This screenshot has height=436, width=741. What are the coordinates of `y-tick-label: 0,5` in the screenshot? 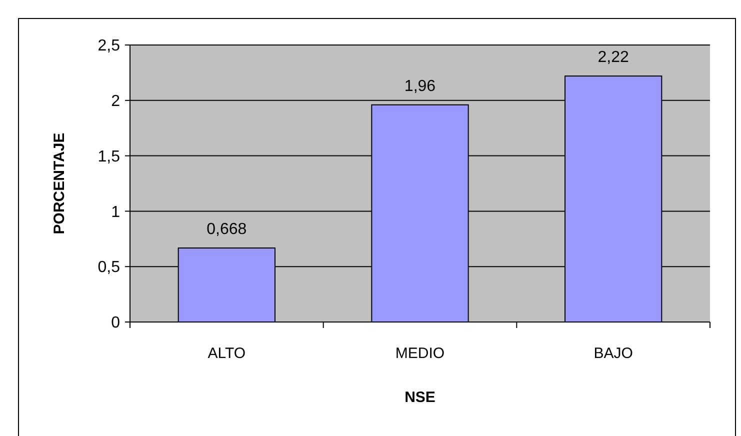 It's located at (109, 267).